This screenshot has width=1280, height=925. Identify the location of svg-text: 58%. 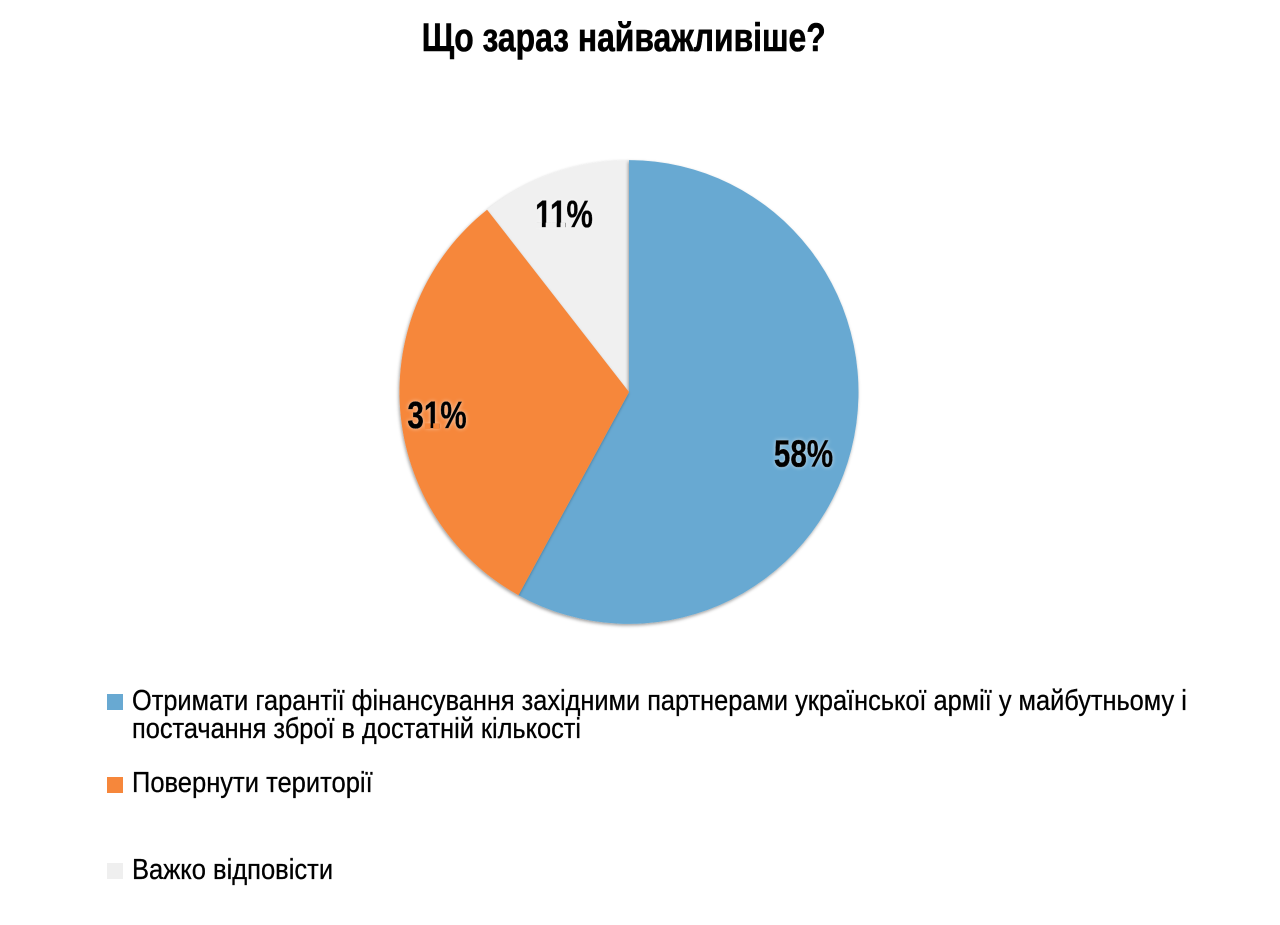
(803, 454).